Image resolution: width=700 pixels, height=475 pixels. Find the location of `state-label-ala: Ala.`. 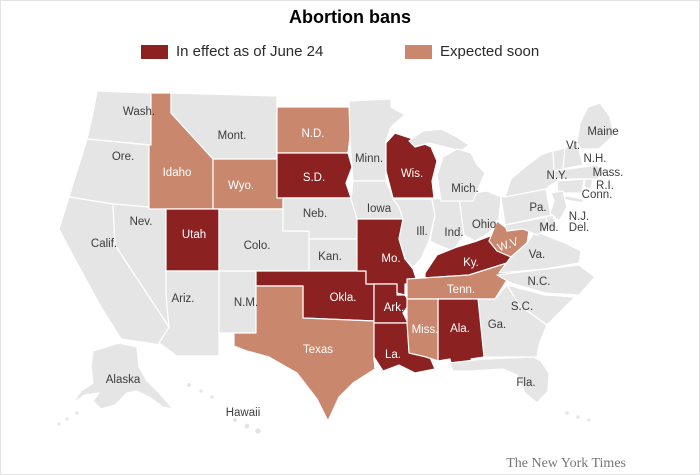

state-label-ala: Ala. is located at coordinates (460, 329).